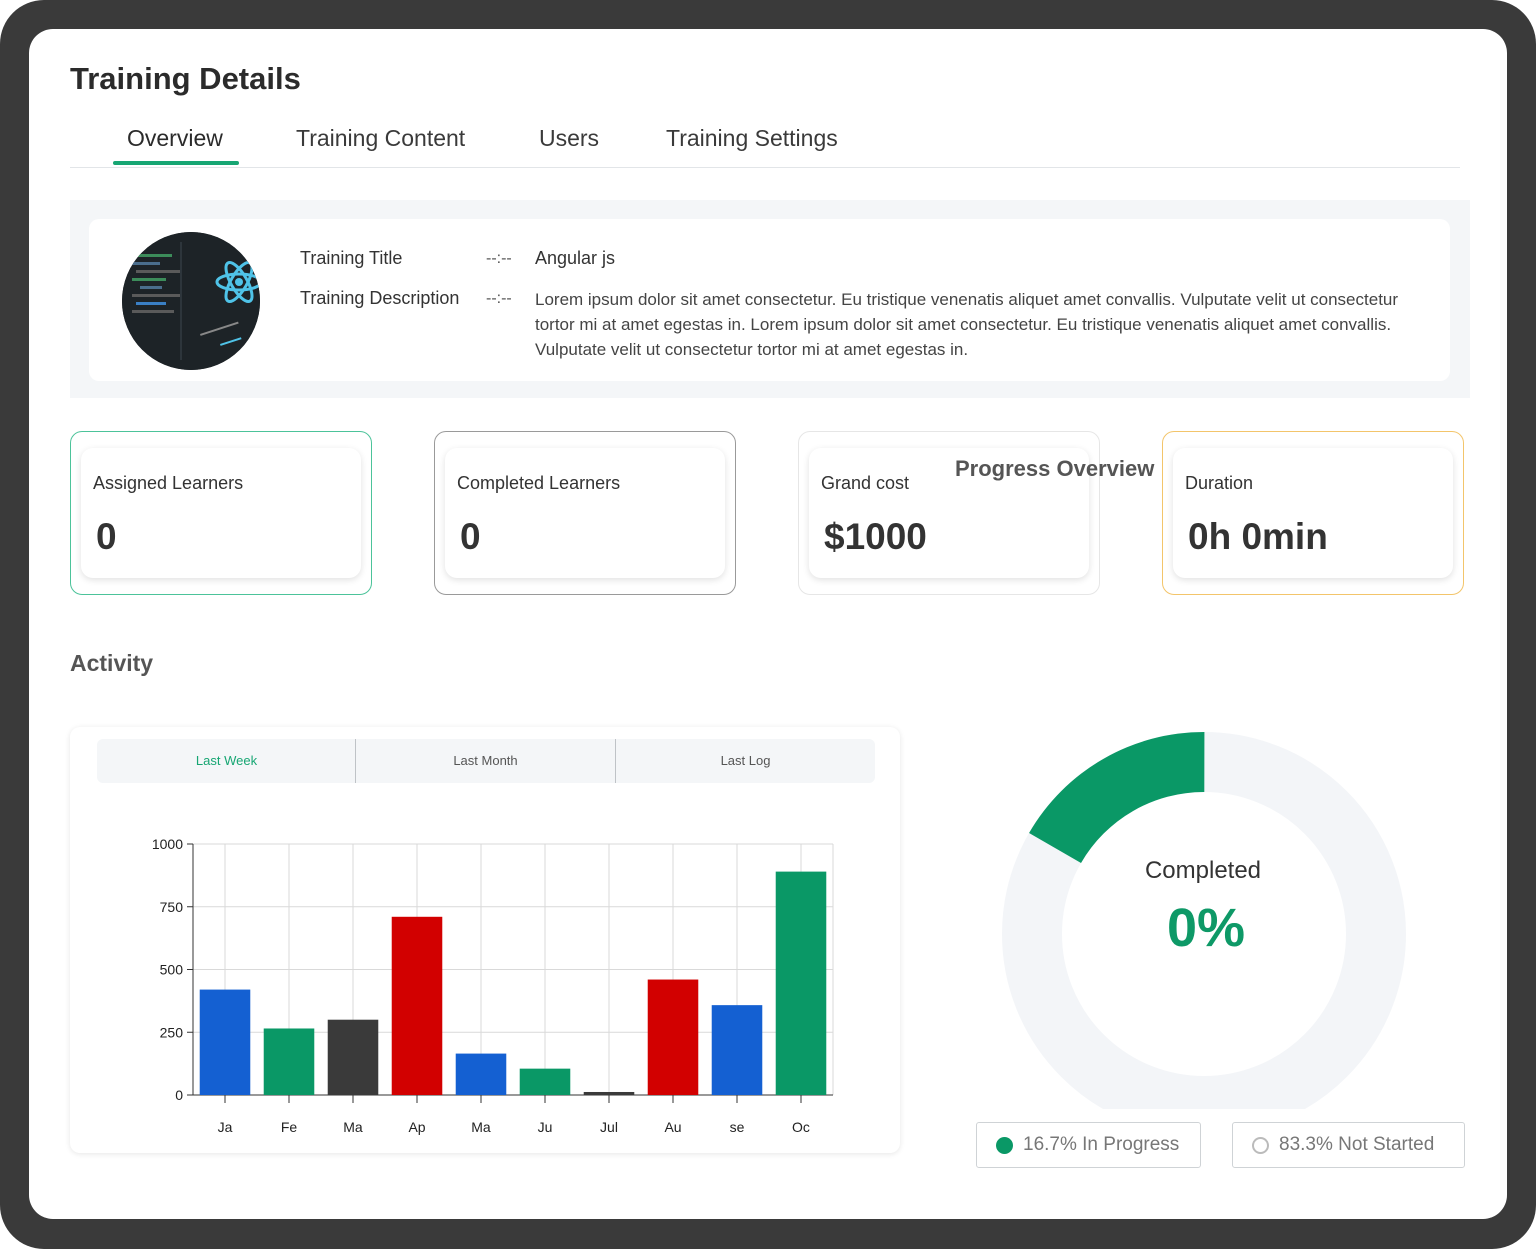 This screenshot has height=1249, width=1536. I want to click on x-tick-label: Ju, so click(545, 1127).